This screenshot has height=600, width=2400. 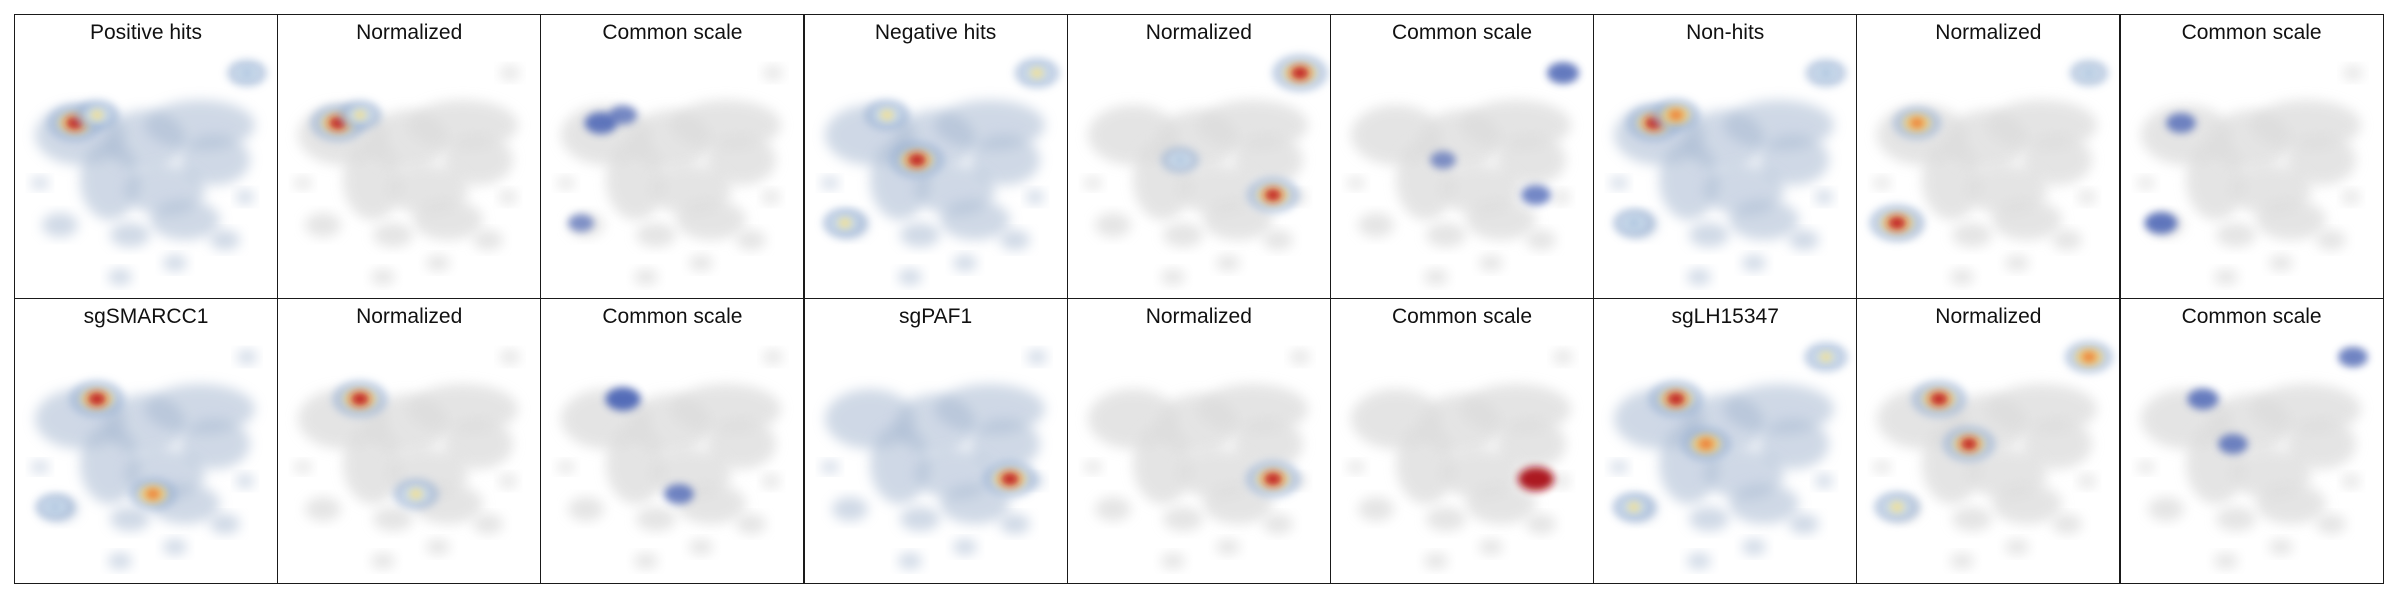 I want to click on panel-title: Normalized, so click(x=1988, y=317).